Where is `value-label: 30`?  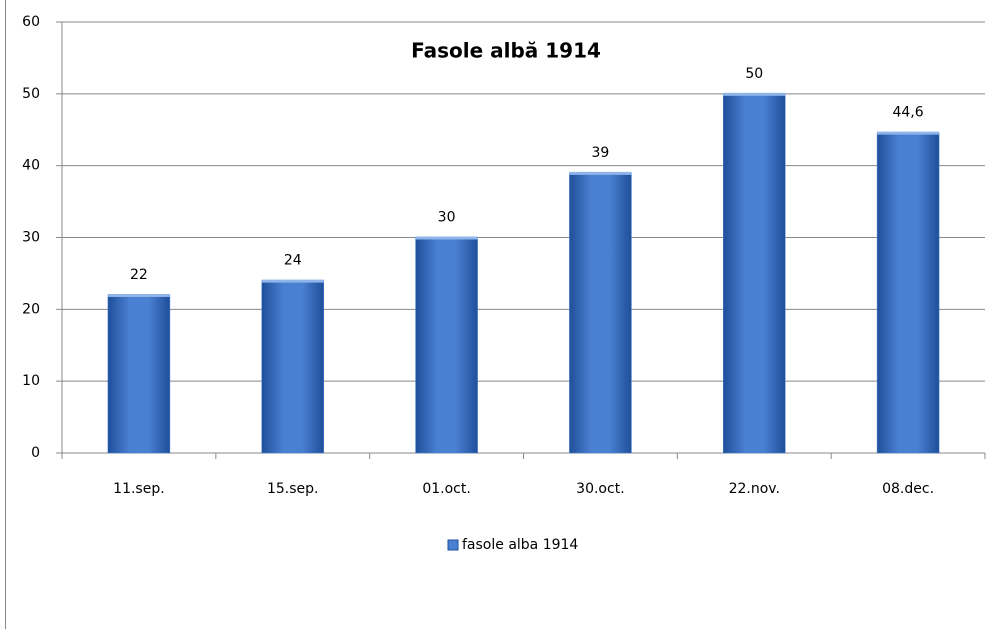 value-label: 30 is located at coordinates (447, 218).